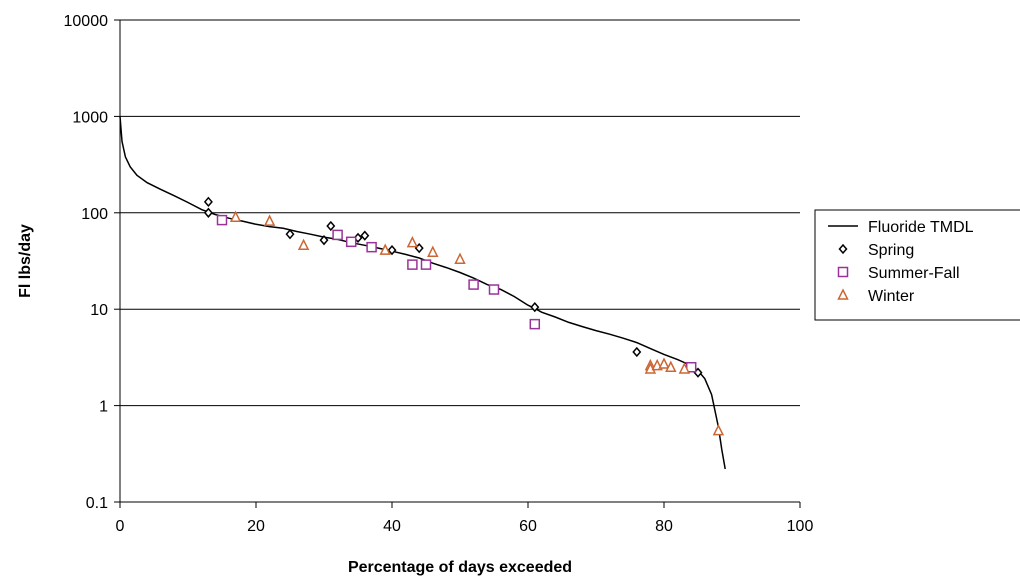 This screenshot has width=1020, height=584. Describe the element at coordinates (103, 407) in the screenshot. I see `y-tick-label: 1` at that location.